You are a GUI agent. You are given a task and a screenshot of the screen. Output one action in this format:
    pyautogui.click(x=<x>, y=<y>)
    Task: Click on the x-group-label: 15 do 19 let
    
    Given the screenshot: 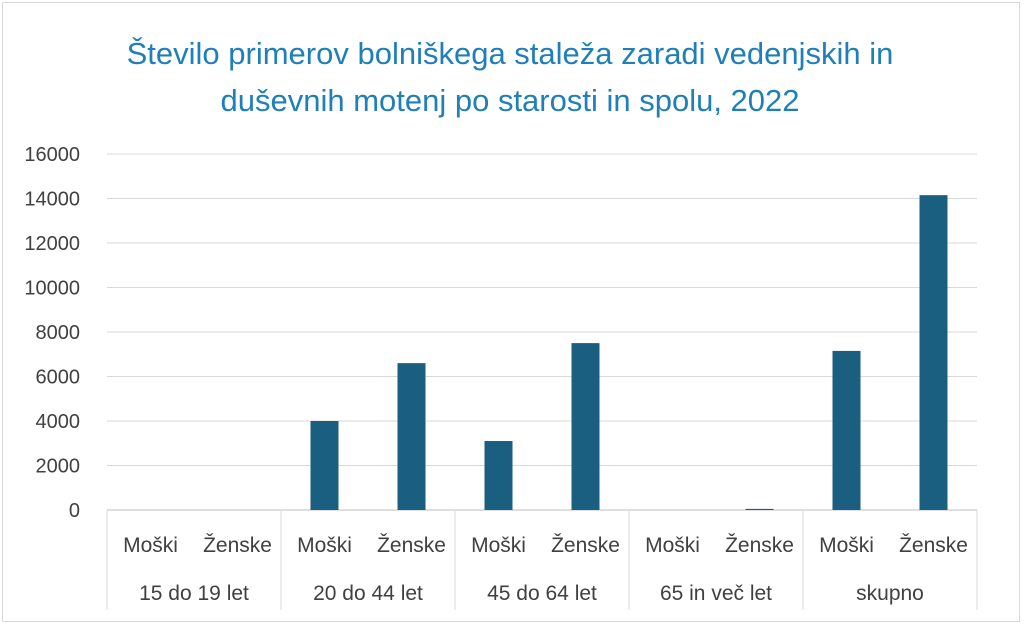 What is the action you would take?
    pyautogui.click(x=194, y=593)
    